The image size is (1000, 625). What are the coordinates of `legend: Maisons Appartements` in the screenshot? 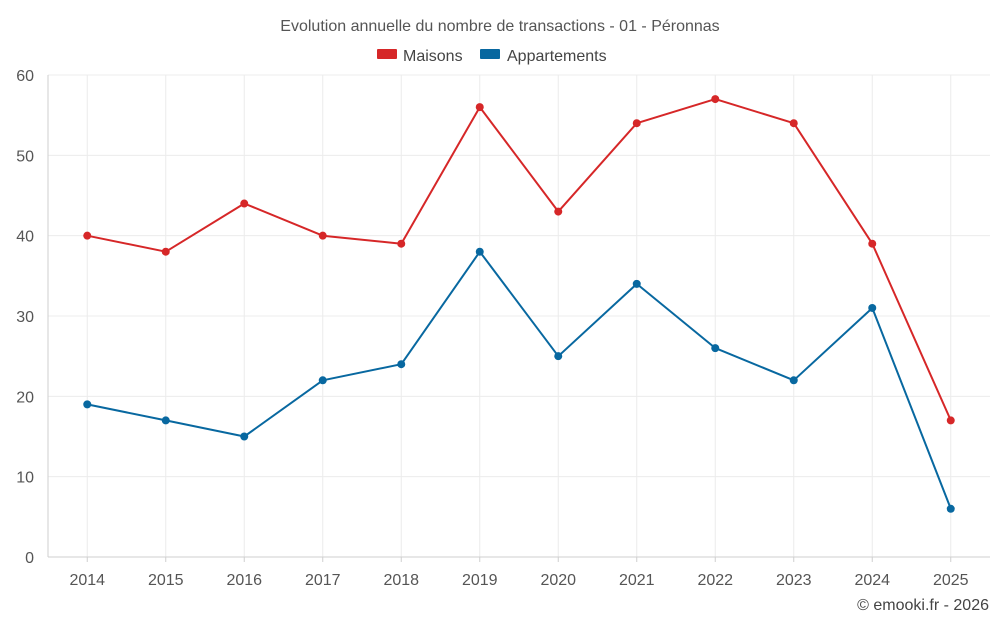 It's located at (492, 56).